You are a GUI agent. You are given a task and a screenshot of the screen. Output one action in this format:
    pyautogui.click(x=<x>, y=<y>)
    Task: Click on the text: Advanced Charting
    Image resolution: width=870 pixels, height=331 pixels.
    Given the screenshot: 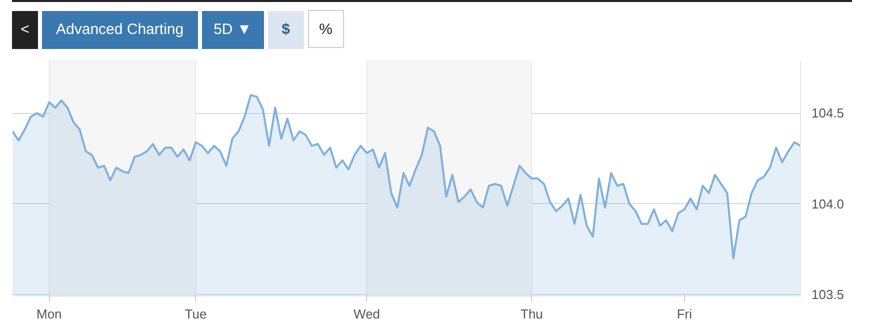 What is the action you would take?
    pyautogui.click(x=120, y=30)
    